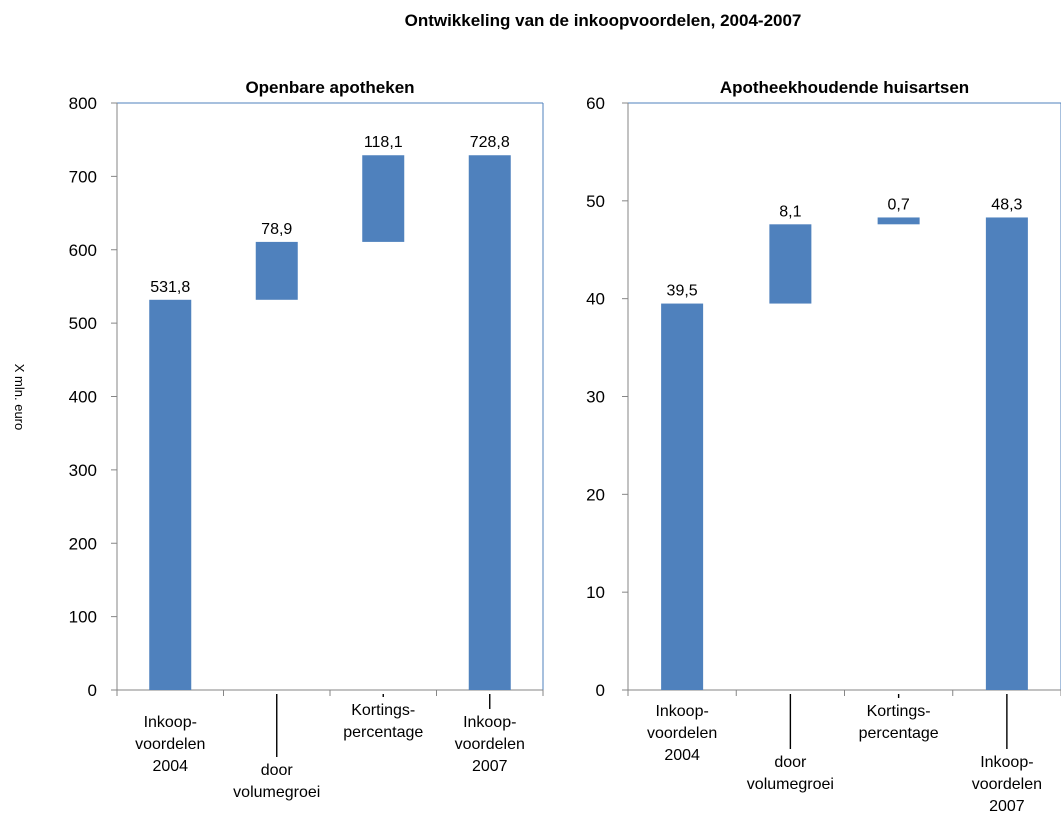 The image size is (1061, 820). What do you see at coordinates (83, 323) in the screenshot?
I see `y-tick-label: 500` at bounding box center [83, 323].